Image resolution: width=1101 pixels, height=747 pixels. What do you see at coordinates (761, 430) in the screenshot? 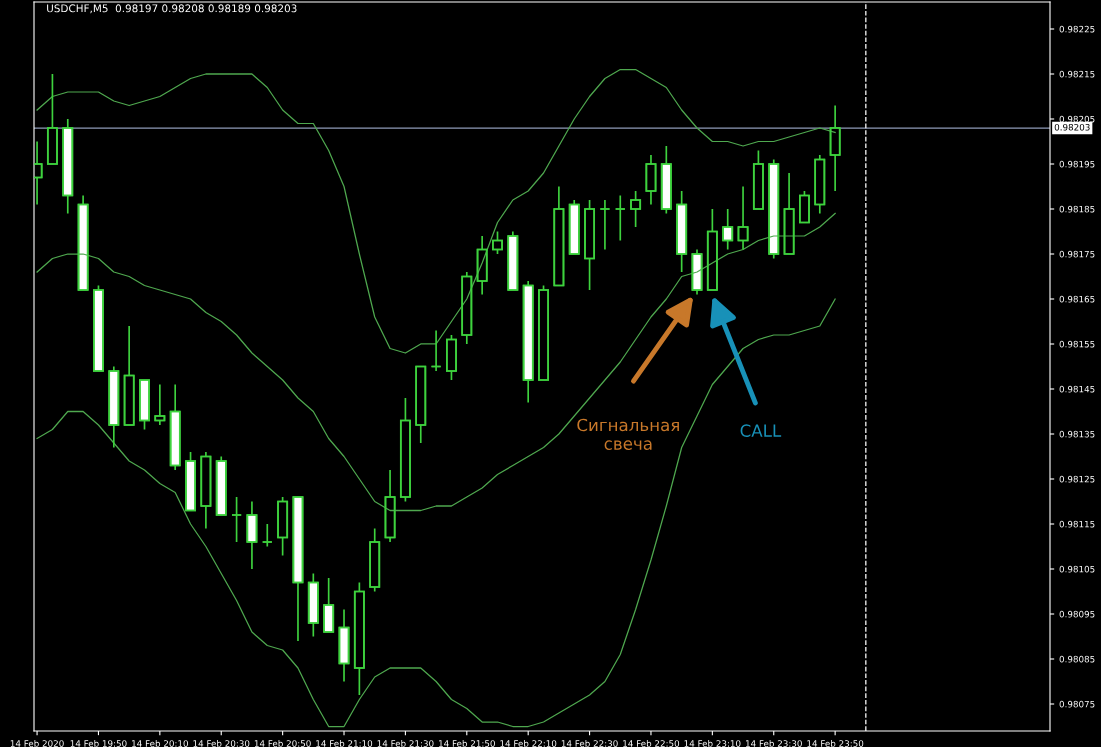
I see `annotation: CALL` at bounding box center [761, 430].